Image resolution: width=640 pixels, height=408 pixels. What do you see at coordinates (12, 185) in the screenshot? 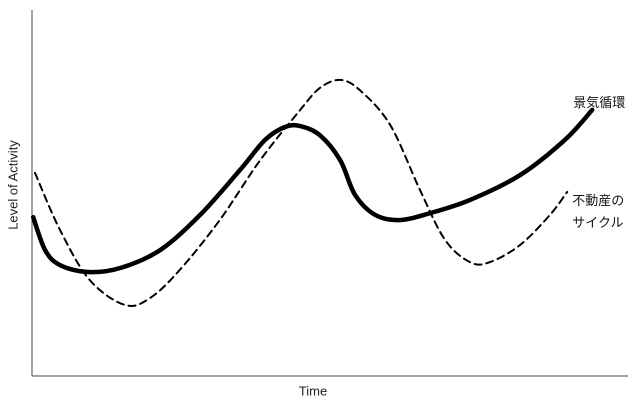
I see `y-axis-label: Level of Activity` at bounding box center [12, 185].